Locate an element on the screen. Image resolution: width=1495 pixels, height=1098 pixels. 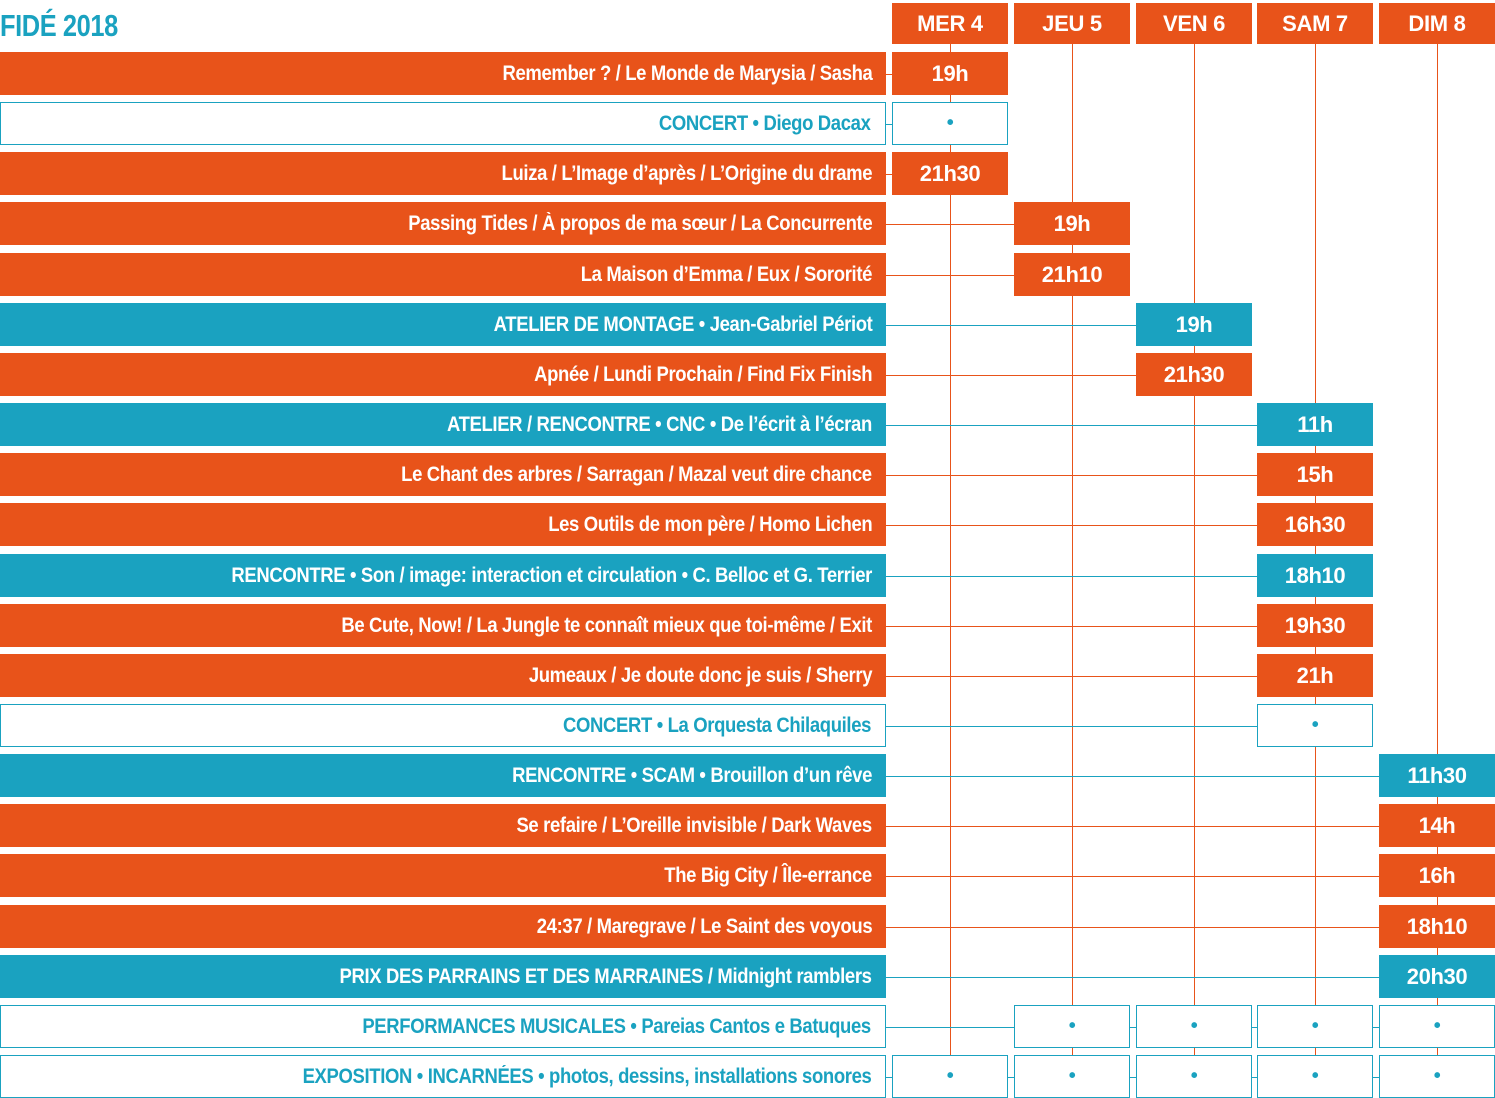
event-label-text: CONCERT • Diego Dacax is located at coordinates (765, 123).